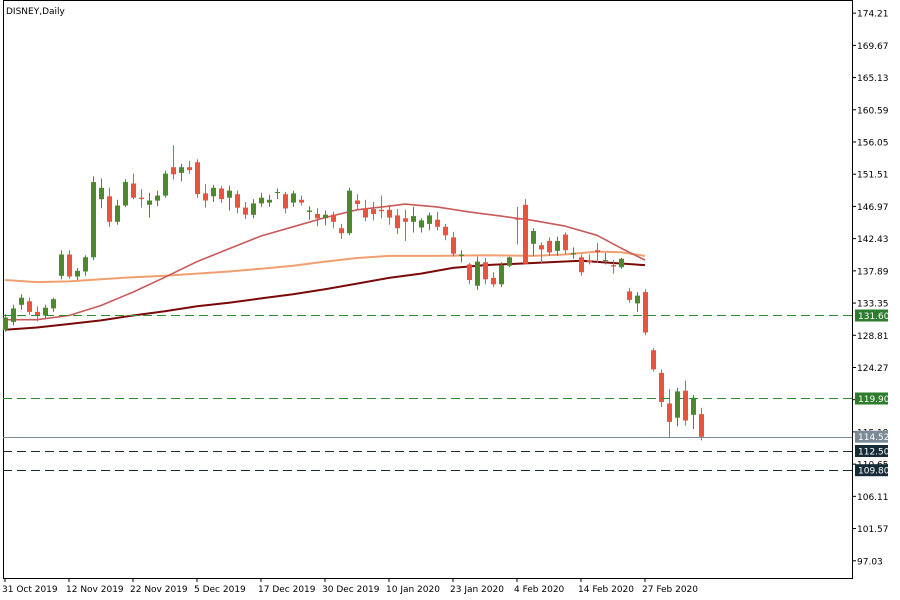 The image size is (900, 600). Describe the element at coordinates (36, 12) in the screenshot. I see `chart-title: DISNEY,Daily` at that location.